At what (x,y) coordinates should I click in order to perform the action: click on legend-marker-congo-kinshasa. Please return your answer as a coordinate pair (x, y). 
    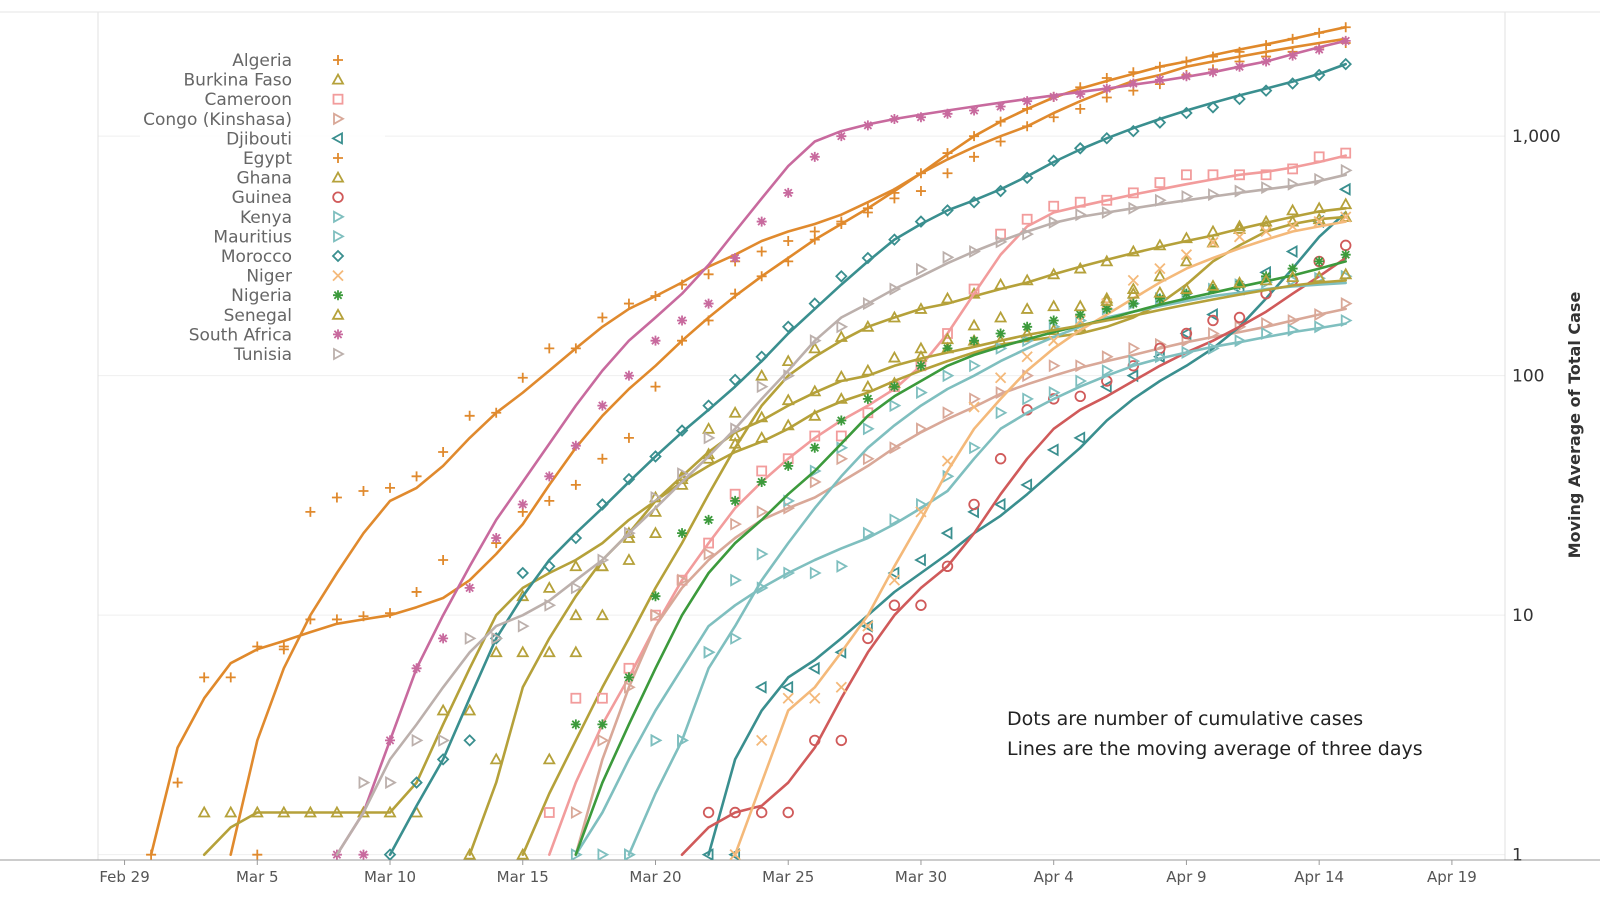
    Looking at the image, I should click on (339, 119).